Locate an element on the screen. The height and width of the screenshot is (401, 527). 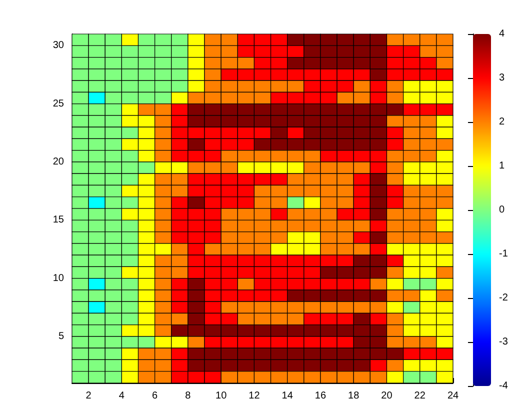
color-bar-label: 0 is located at coordinates (502, 210).